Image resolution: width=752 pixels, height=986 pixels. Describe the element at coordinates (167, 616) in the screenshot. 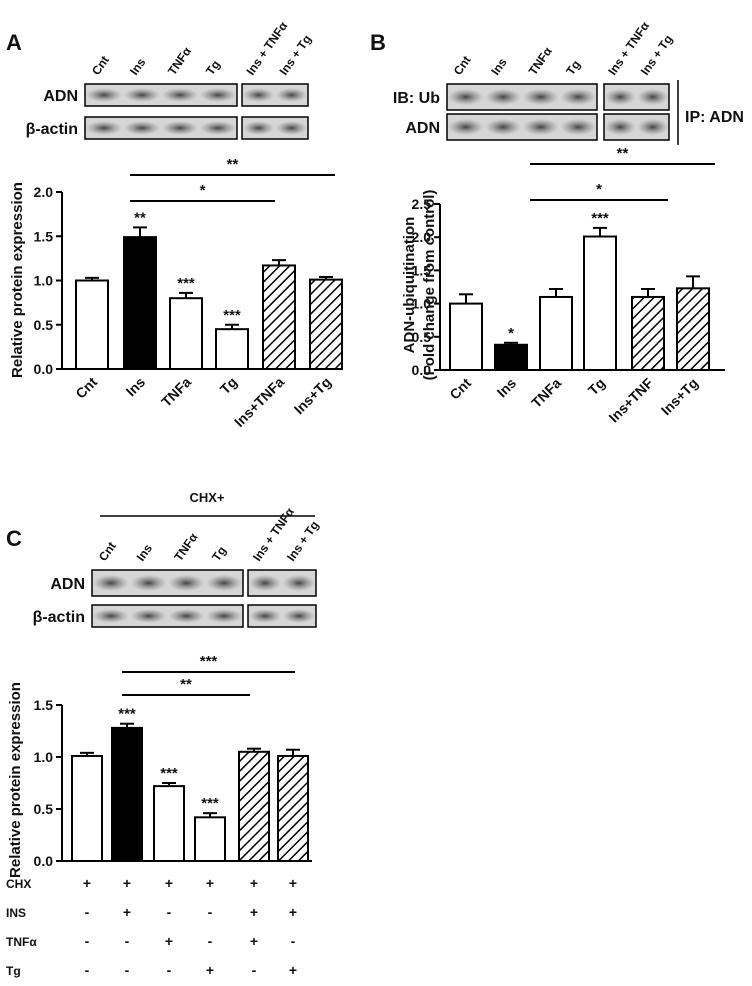

I see `blot-box` at that location.